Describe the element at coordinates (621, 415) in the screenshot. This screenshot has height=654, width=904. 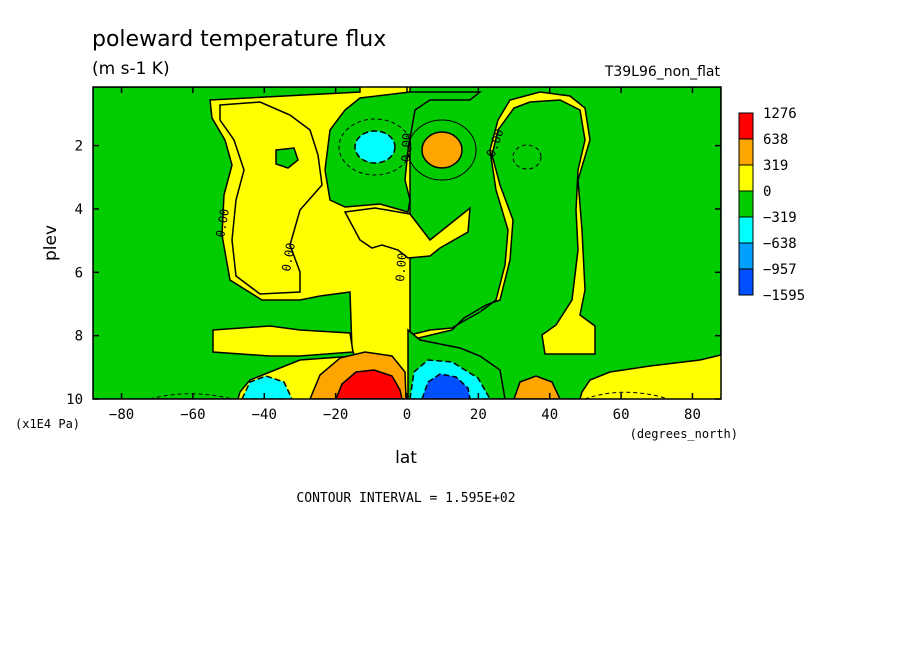
I see `x-tick-label: 60` at that location.